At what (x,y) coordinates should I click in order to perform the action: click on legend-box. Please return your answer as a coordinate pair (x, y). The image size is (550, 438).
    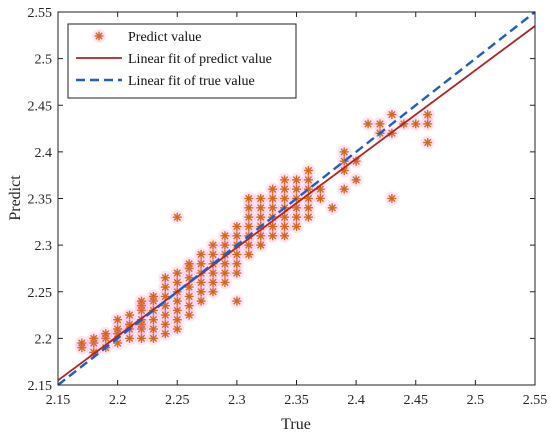
    Looking at the image, I should click on (182, 61).